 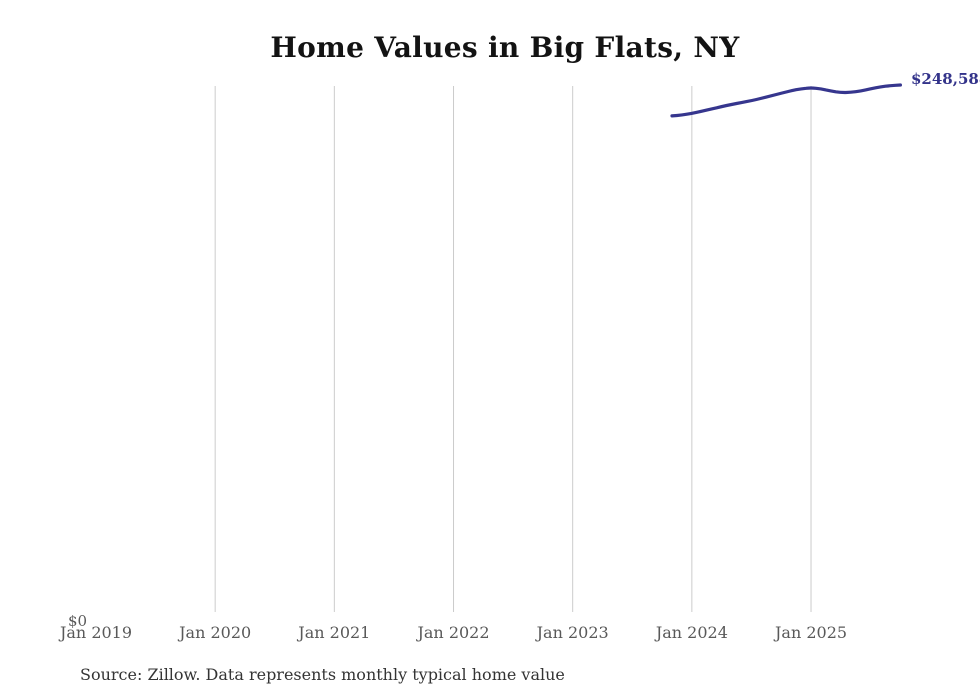 What do you see at coordinates (78, 621) in the screenshot?
I see `y-axis-zero-label: $0` at bounding box center [78, 621].